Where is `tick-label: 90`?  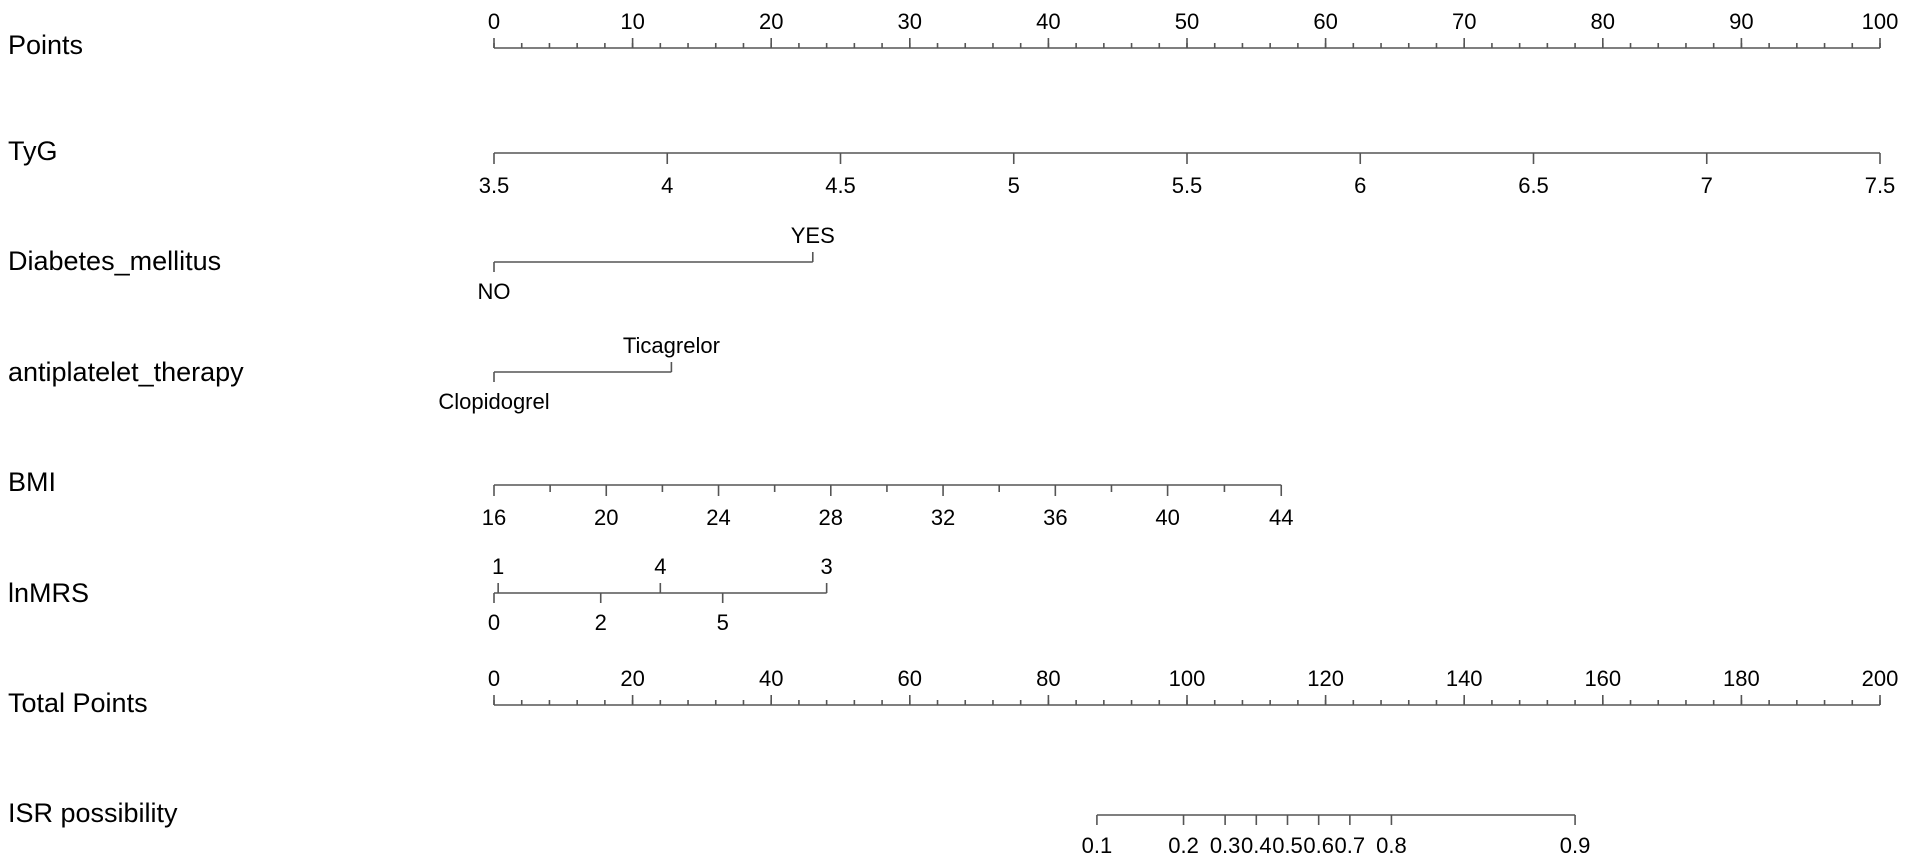 tick-label: 90 is located at coordinates (1741, 21).